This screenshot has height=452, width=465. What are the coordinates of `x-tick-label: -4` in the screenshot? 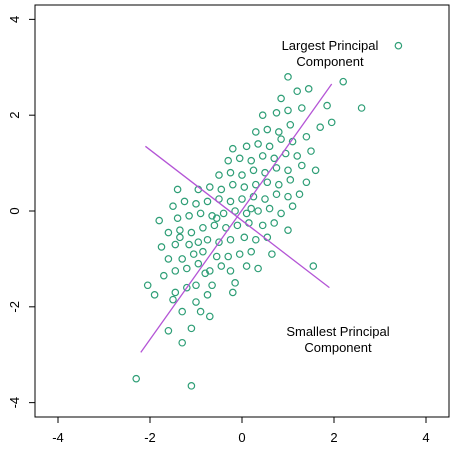 It's located at (58, 437).